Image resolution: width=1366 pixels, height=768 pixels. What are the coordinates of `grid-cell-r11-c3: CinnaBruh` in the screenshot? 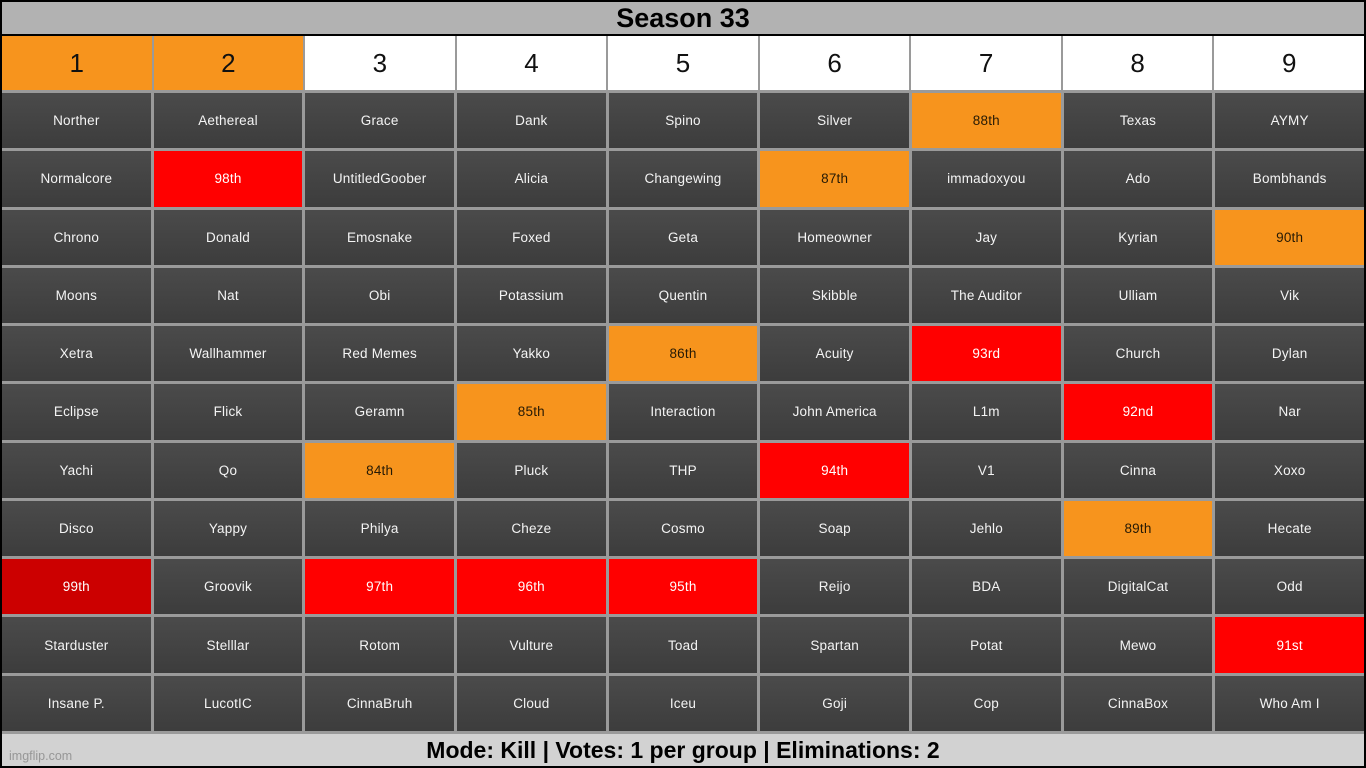 It's located at (379, 703).